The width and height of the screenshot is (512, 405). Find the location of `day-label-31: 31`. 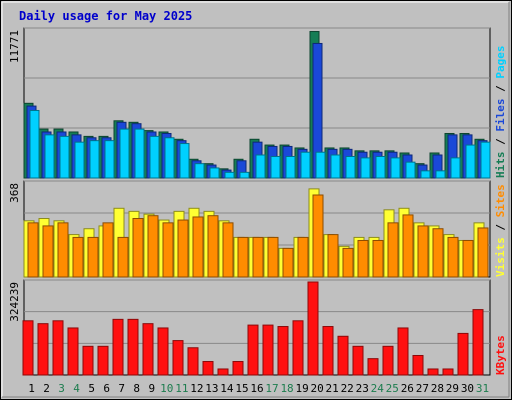

day-label-31: 31 is located at coordinates (482, 388).